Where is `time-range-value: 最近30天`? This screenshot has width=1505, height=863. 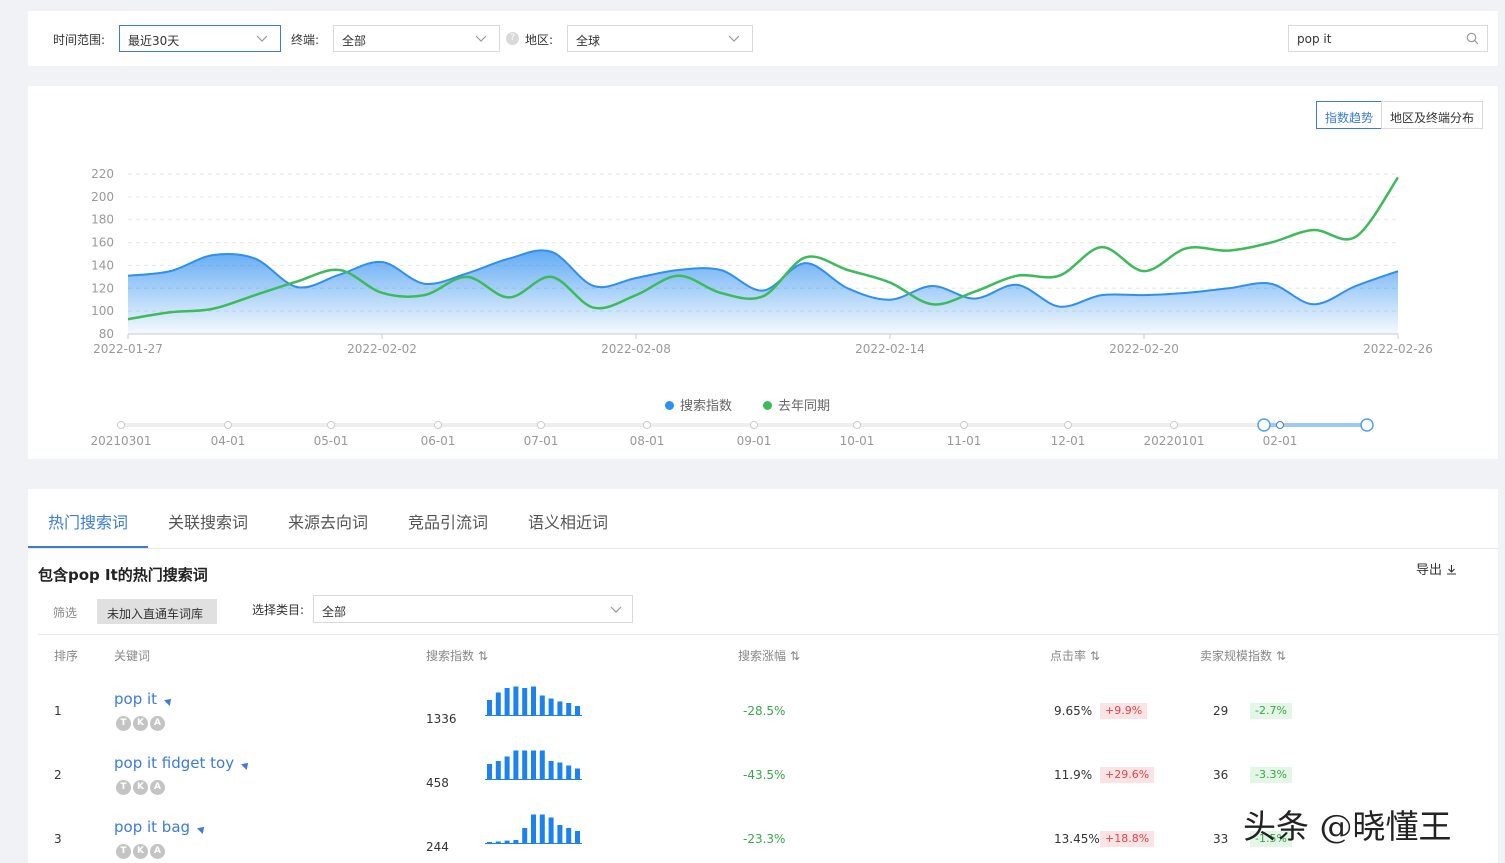 time-range-value: 最近30天 is located at coordinates (154, 41).